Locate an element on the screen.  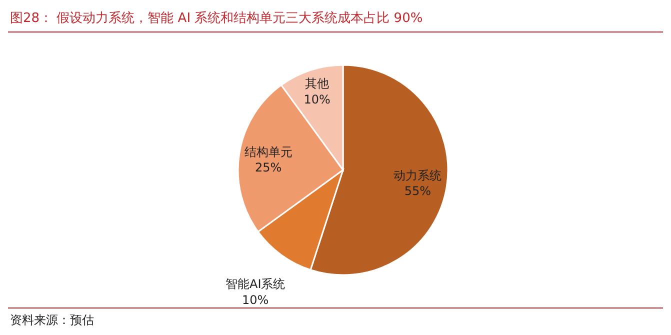
text: 资料来源：预估 is located at coordinates (52, 320).